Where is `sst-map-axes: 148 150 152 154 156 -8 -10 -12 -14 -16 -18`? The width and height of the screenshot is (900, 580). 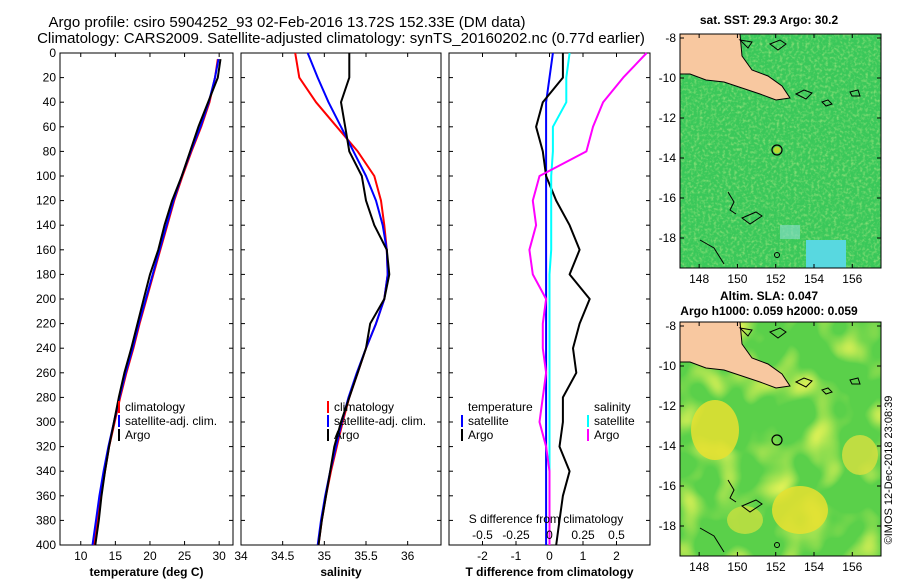 sst-map-axes: 148 150 152 154 156 -8 -10 -12 -14 -16 -18 is located at coordinates (770, 158).